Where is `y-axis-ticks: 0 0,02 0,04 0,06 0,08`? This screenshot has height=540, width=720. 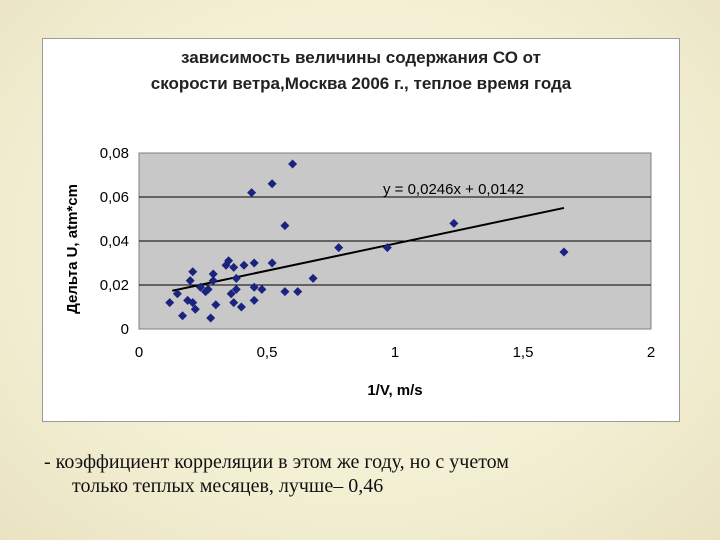
y-axis-ticks: 0 0,02 0,04 0,06 0,08 is located at coordinates (114, 241).